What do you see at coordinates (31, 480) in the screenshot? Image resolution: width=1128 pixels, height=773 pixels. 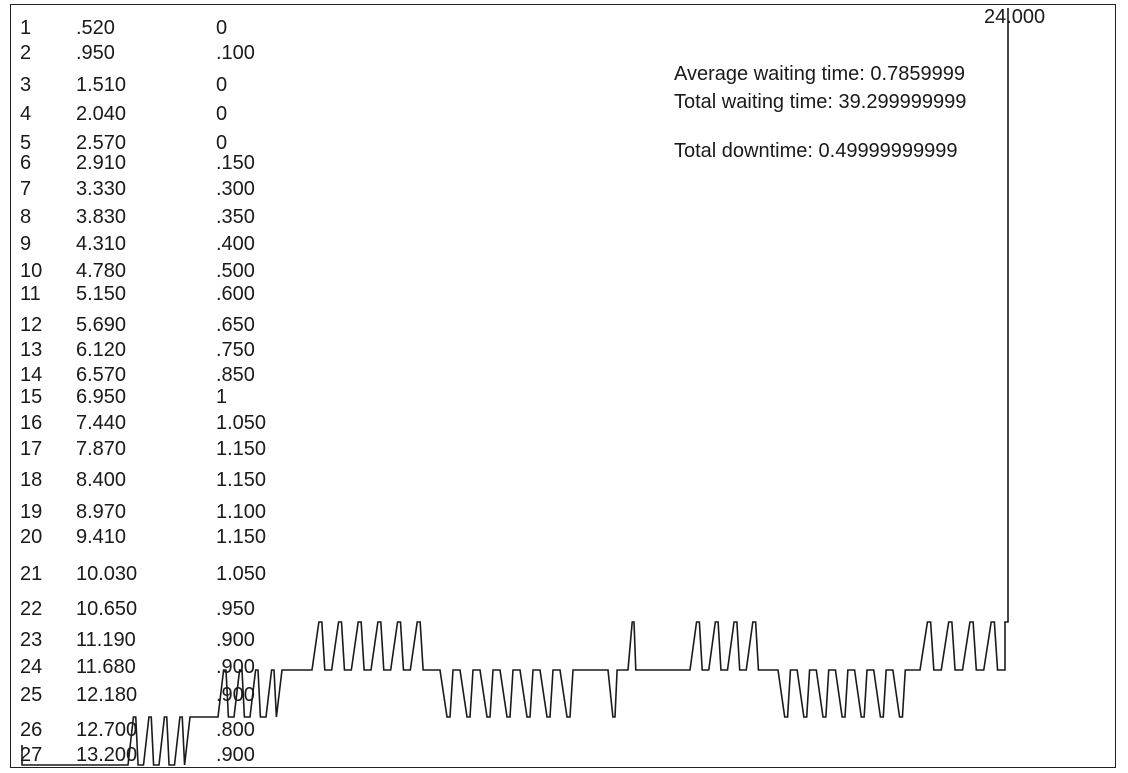 I see `row-index: 18` at bounding box center [31, 480].